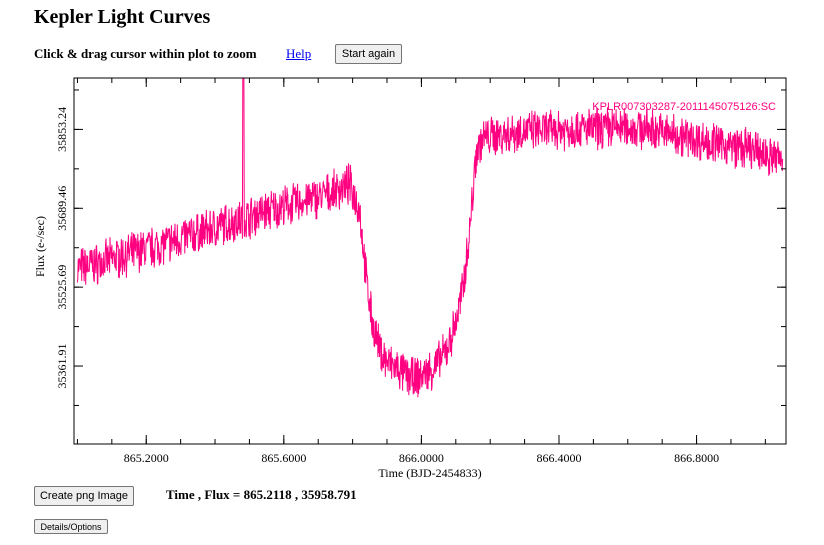  What do you see at coordinates (368, 54) in the screenshot?
I see `start-again-button: Start again` at bounding box center [368, 54].